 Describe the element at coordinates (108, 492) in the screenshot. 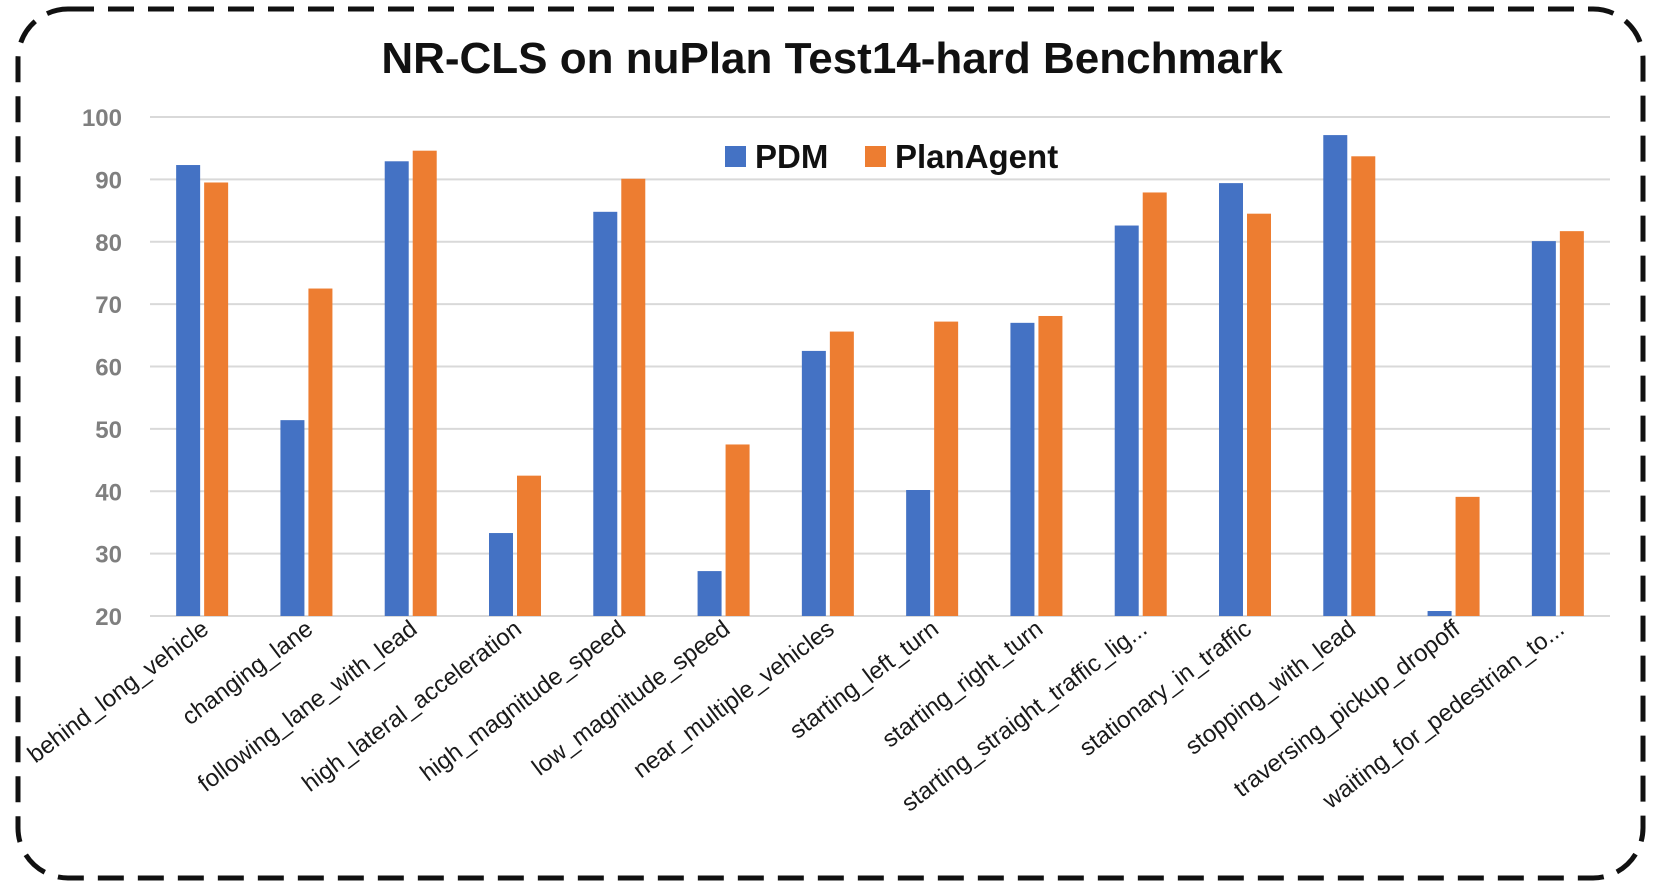

I see `y-tick-label: 40` at that location.